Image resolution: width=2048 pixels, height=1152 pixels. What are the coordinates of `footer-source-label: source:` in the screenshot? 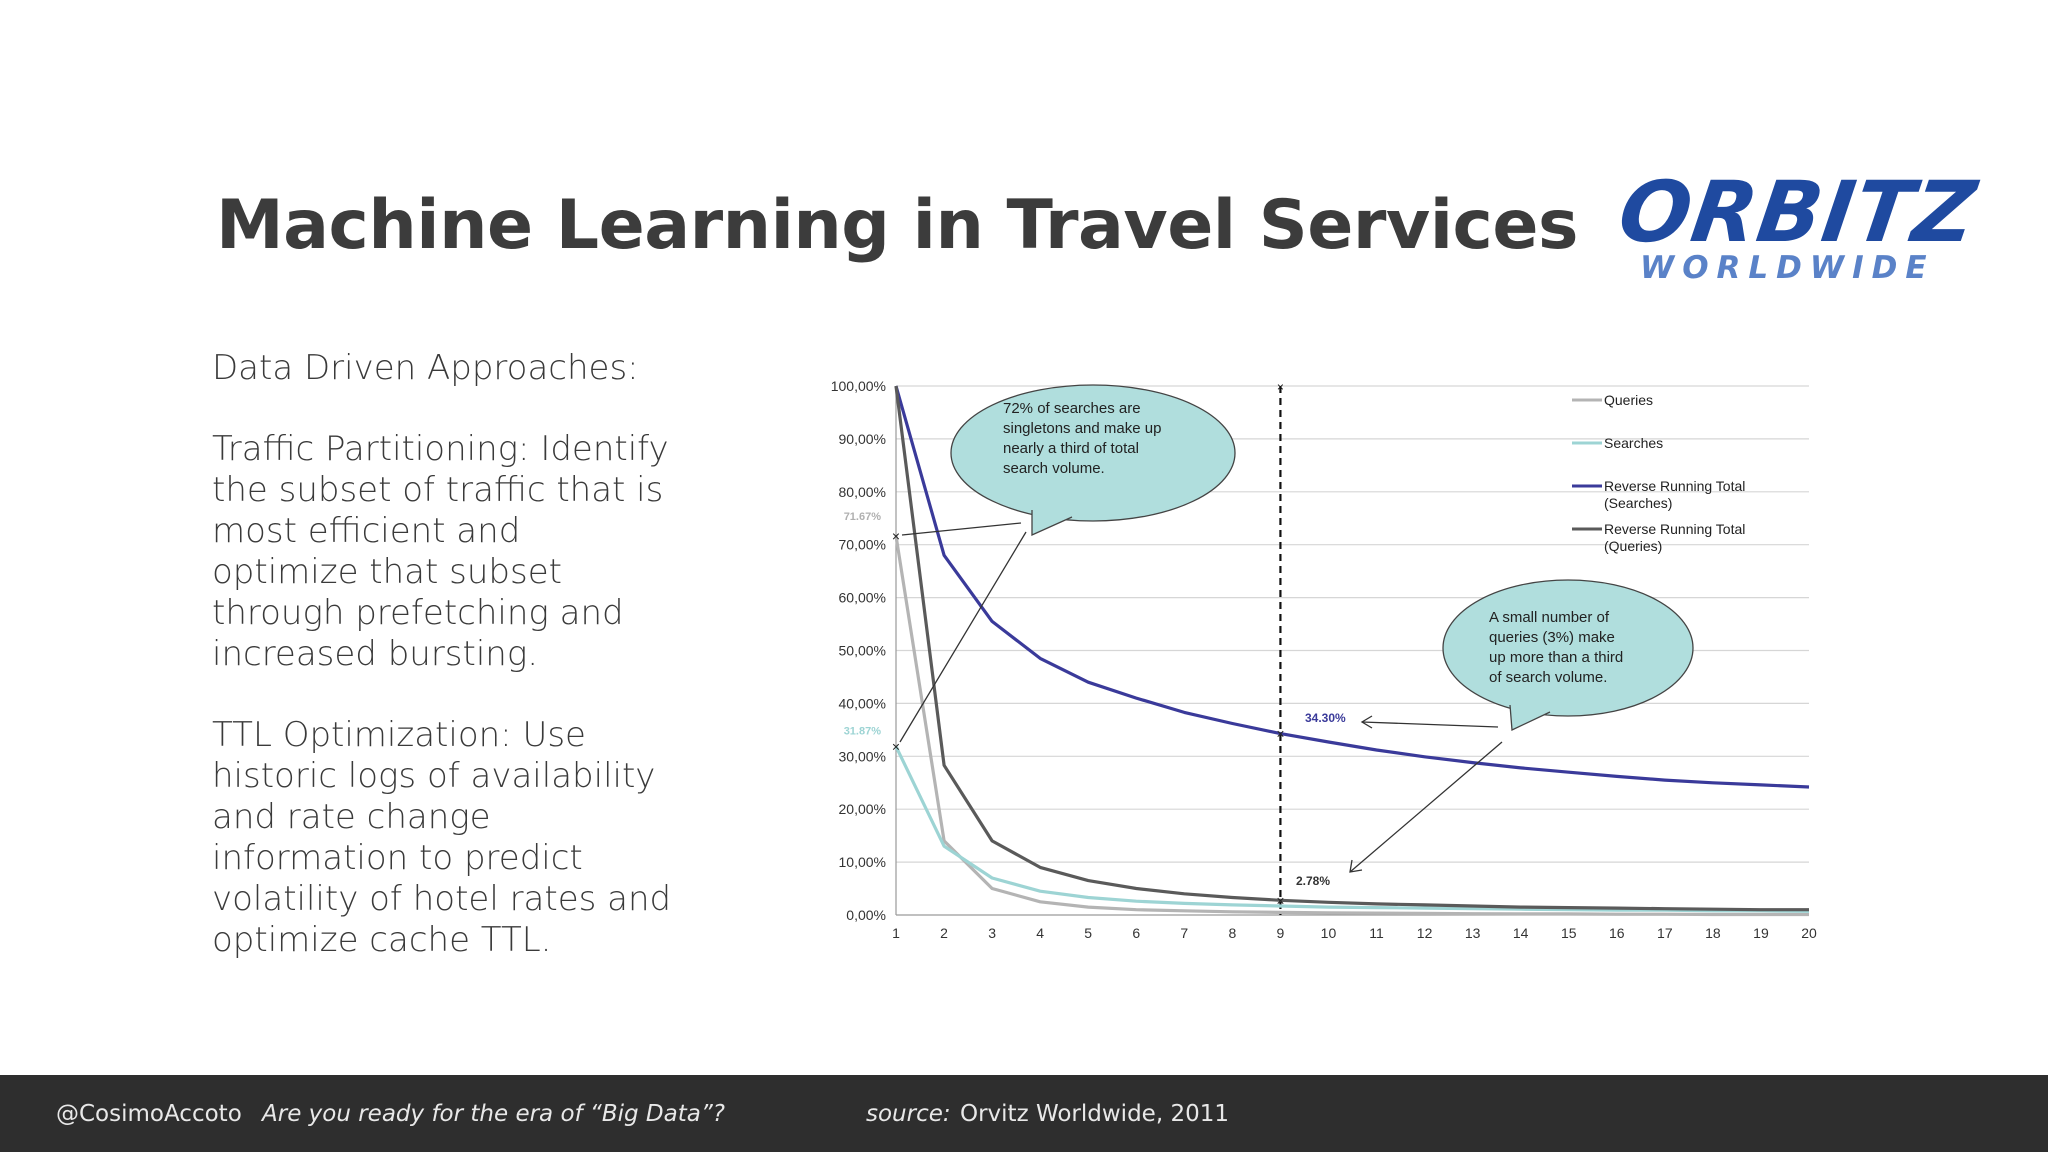 It's located at (908, 1114).